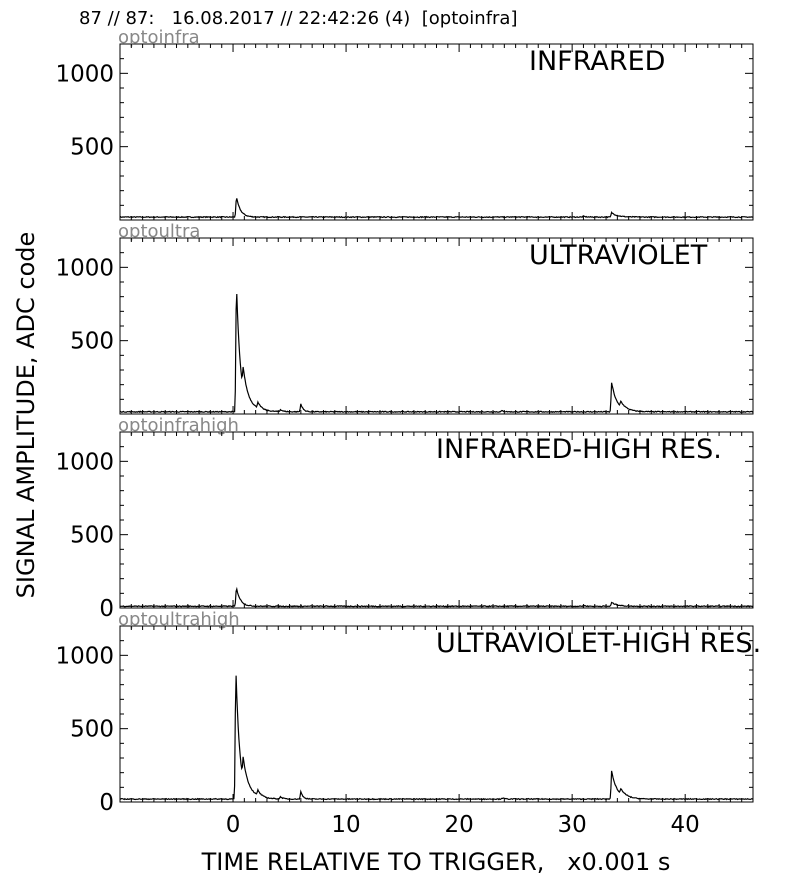  I want to click on x-tick-label: 10, so click(345, 825).